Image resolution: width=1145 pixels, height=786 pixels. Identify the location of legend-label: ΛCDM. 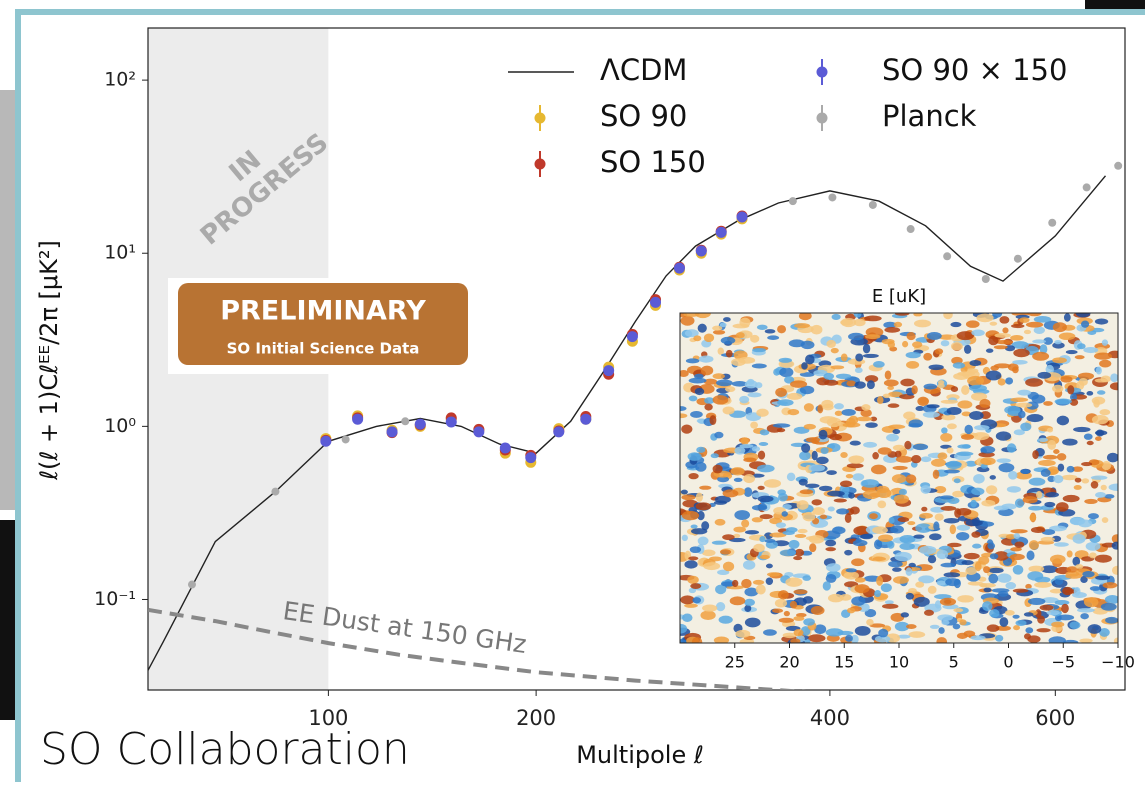
(643, 70).